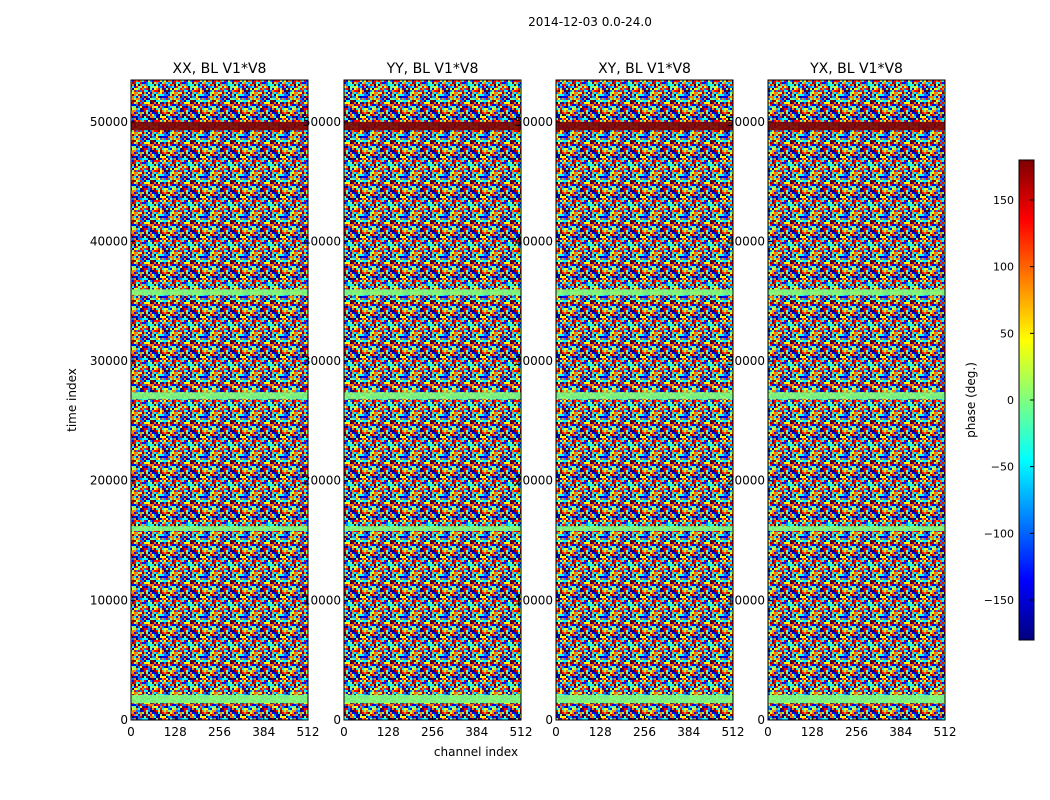 This screenshot has width=1050, height=800. I want to click on colorbar-tick-label: 0, so click(1010, 400).